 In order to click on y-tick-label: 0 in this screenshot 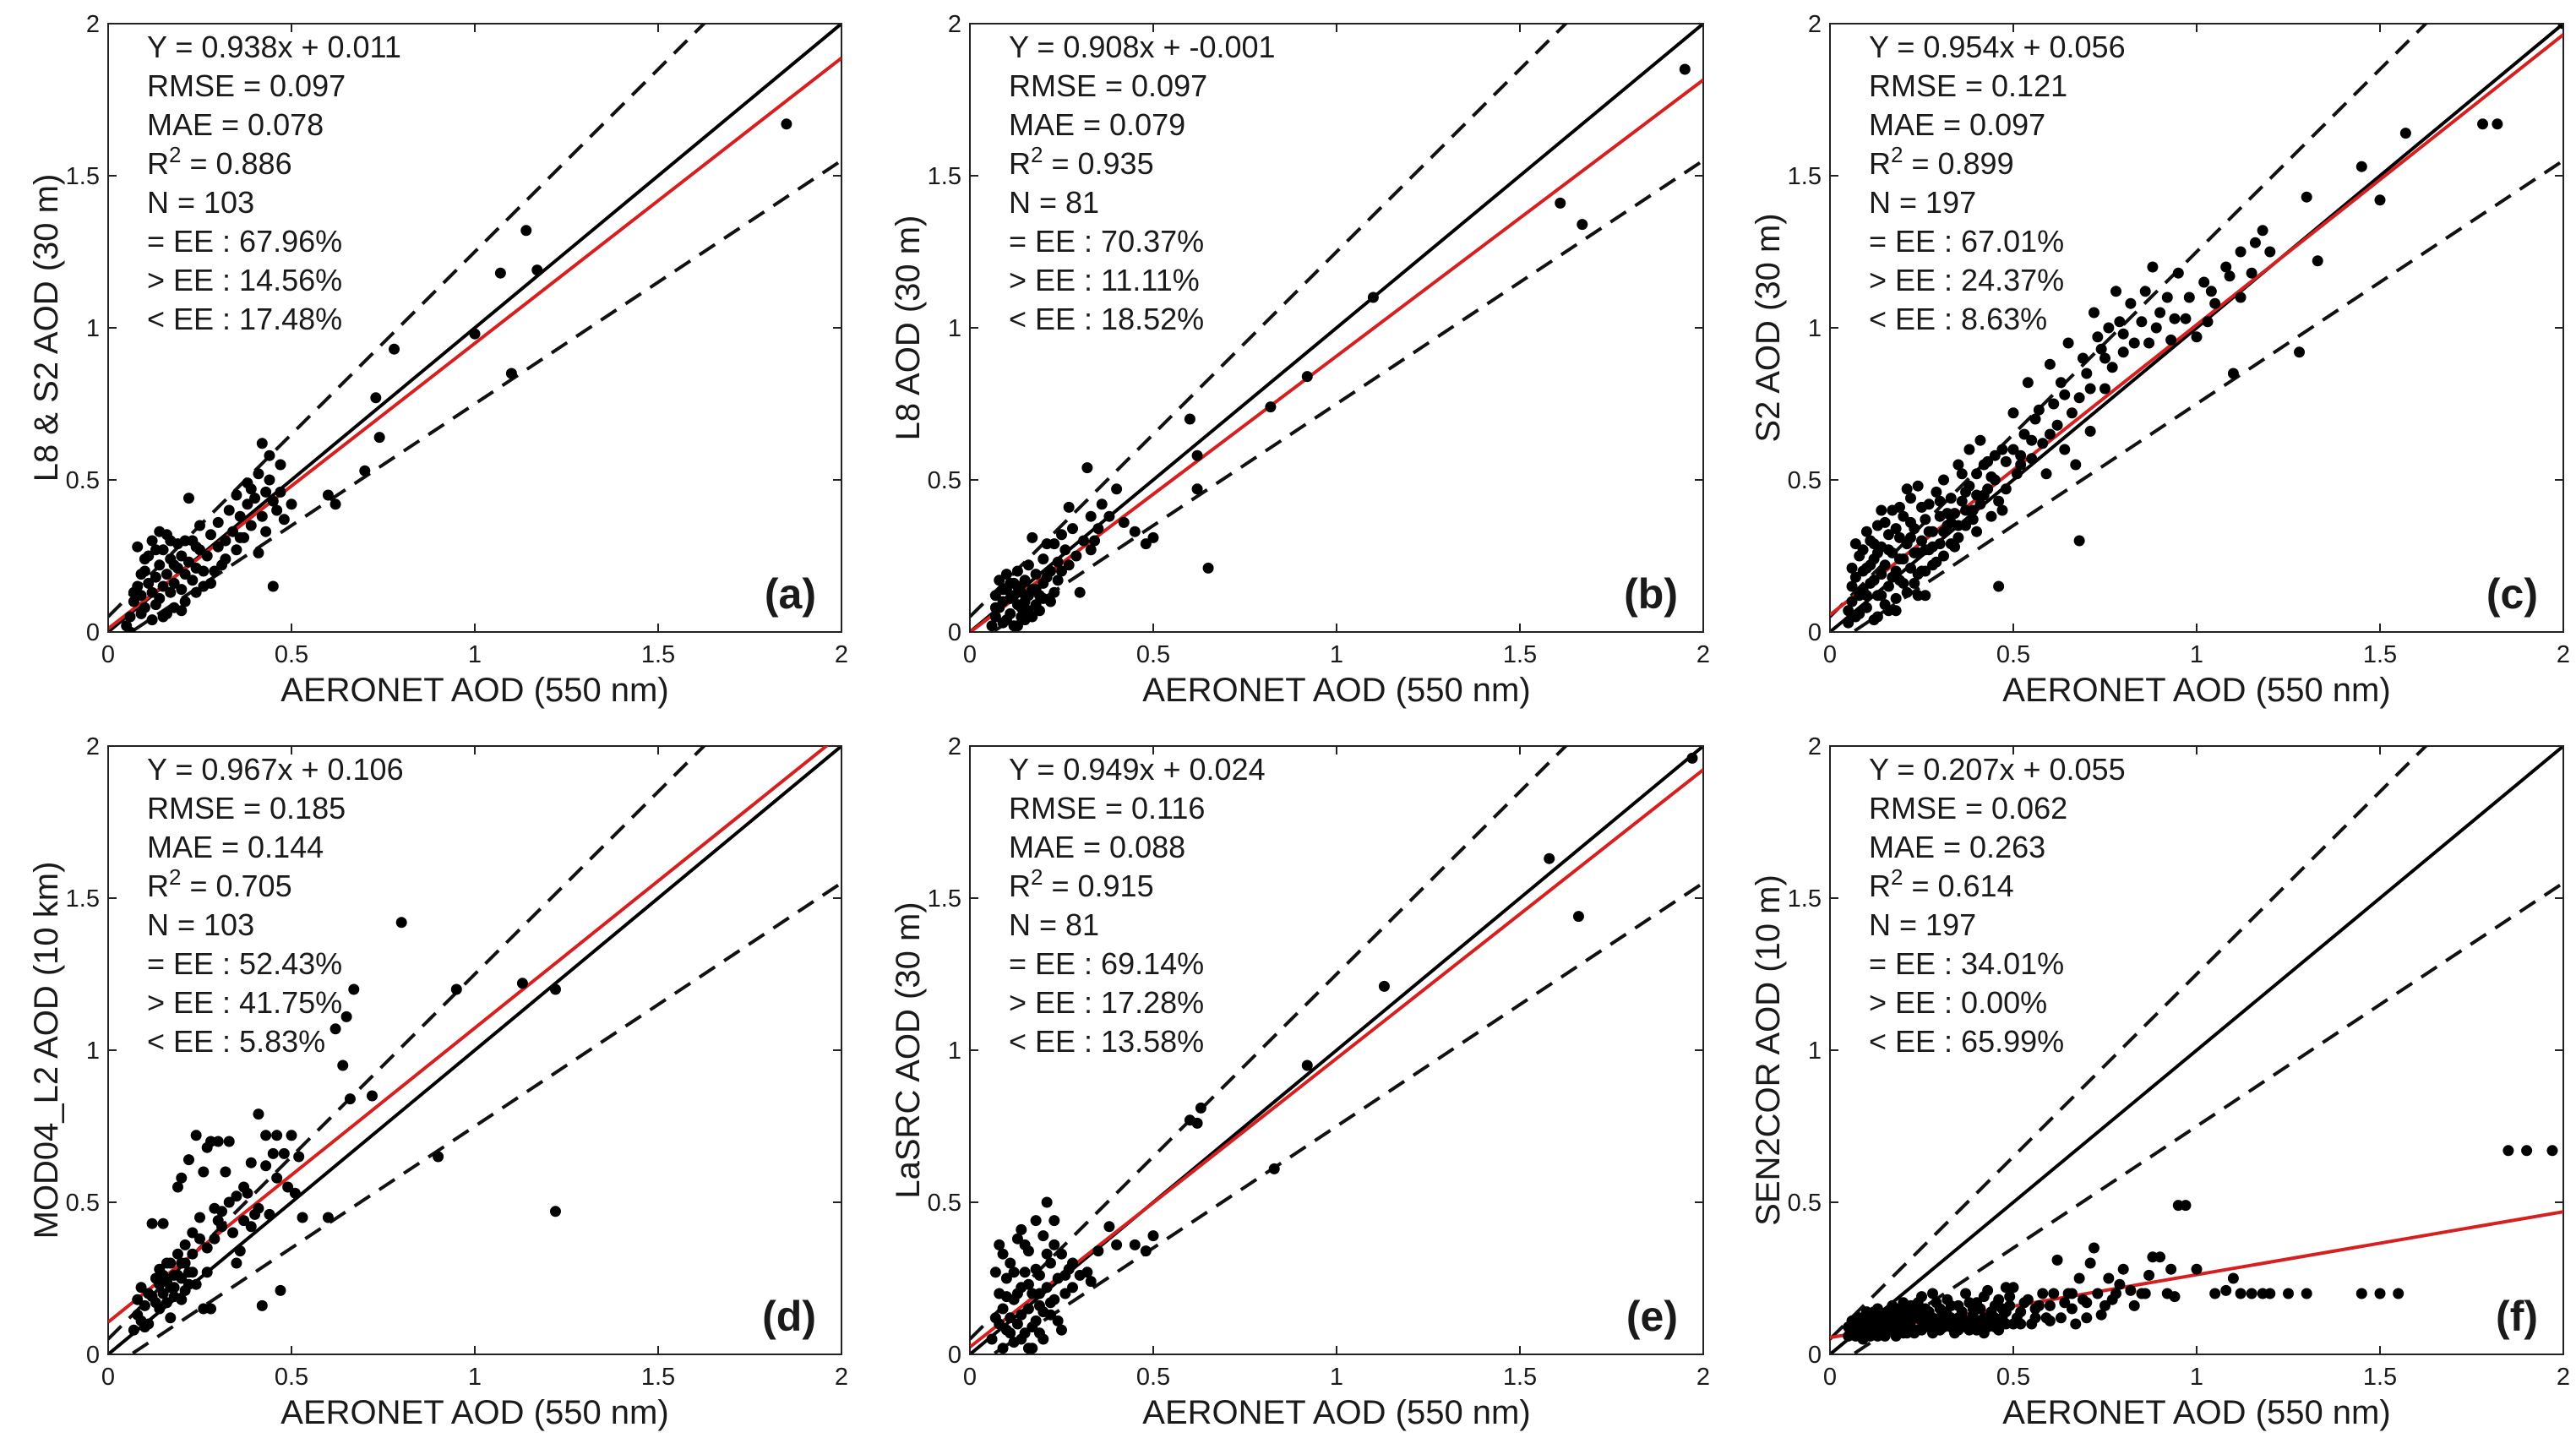, I will do `click(1815, 632)`.